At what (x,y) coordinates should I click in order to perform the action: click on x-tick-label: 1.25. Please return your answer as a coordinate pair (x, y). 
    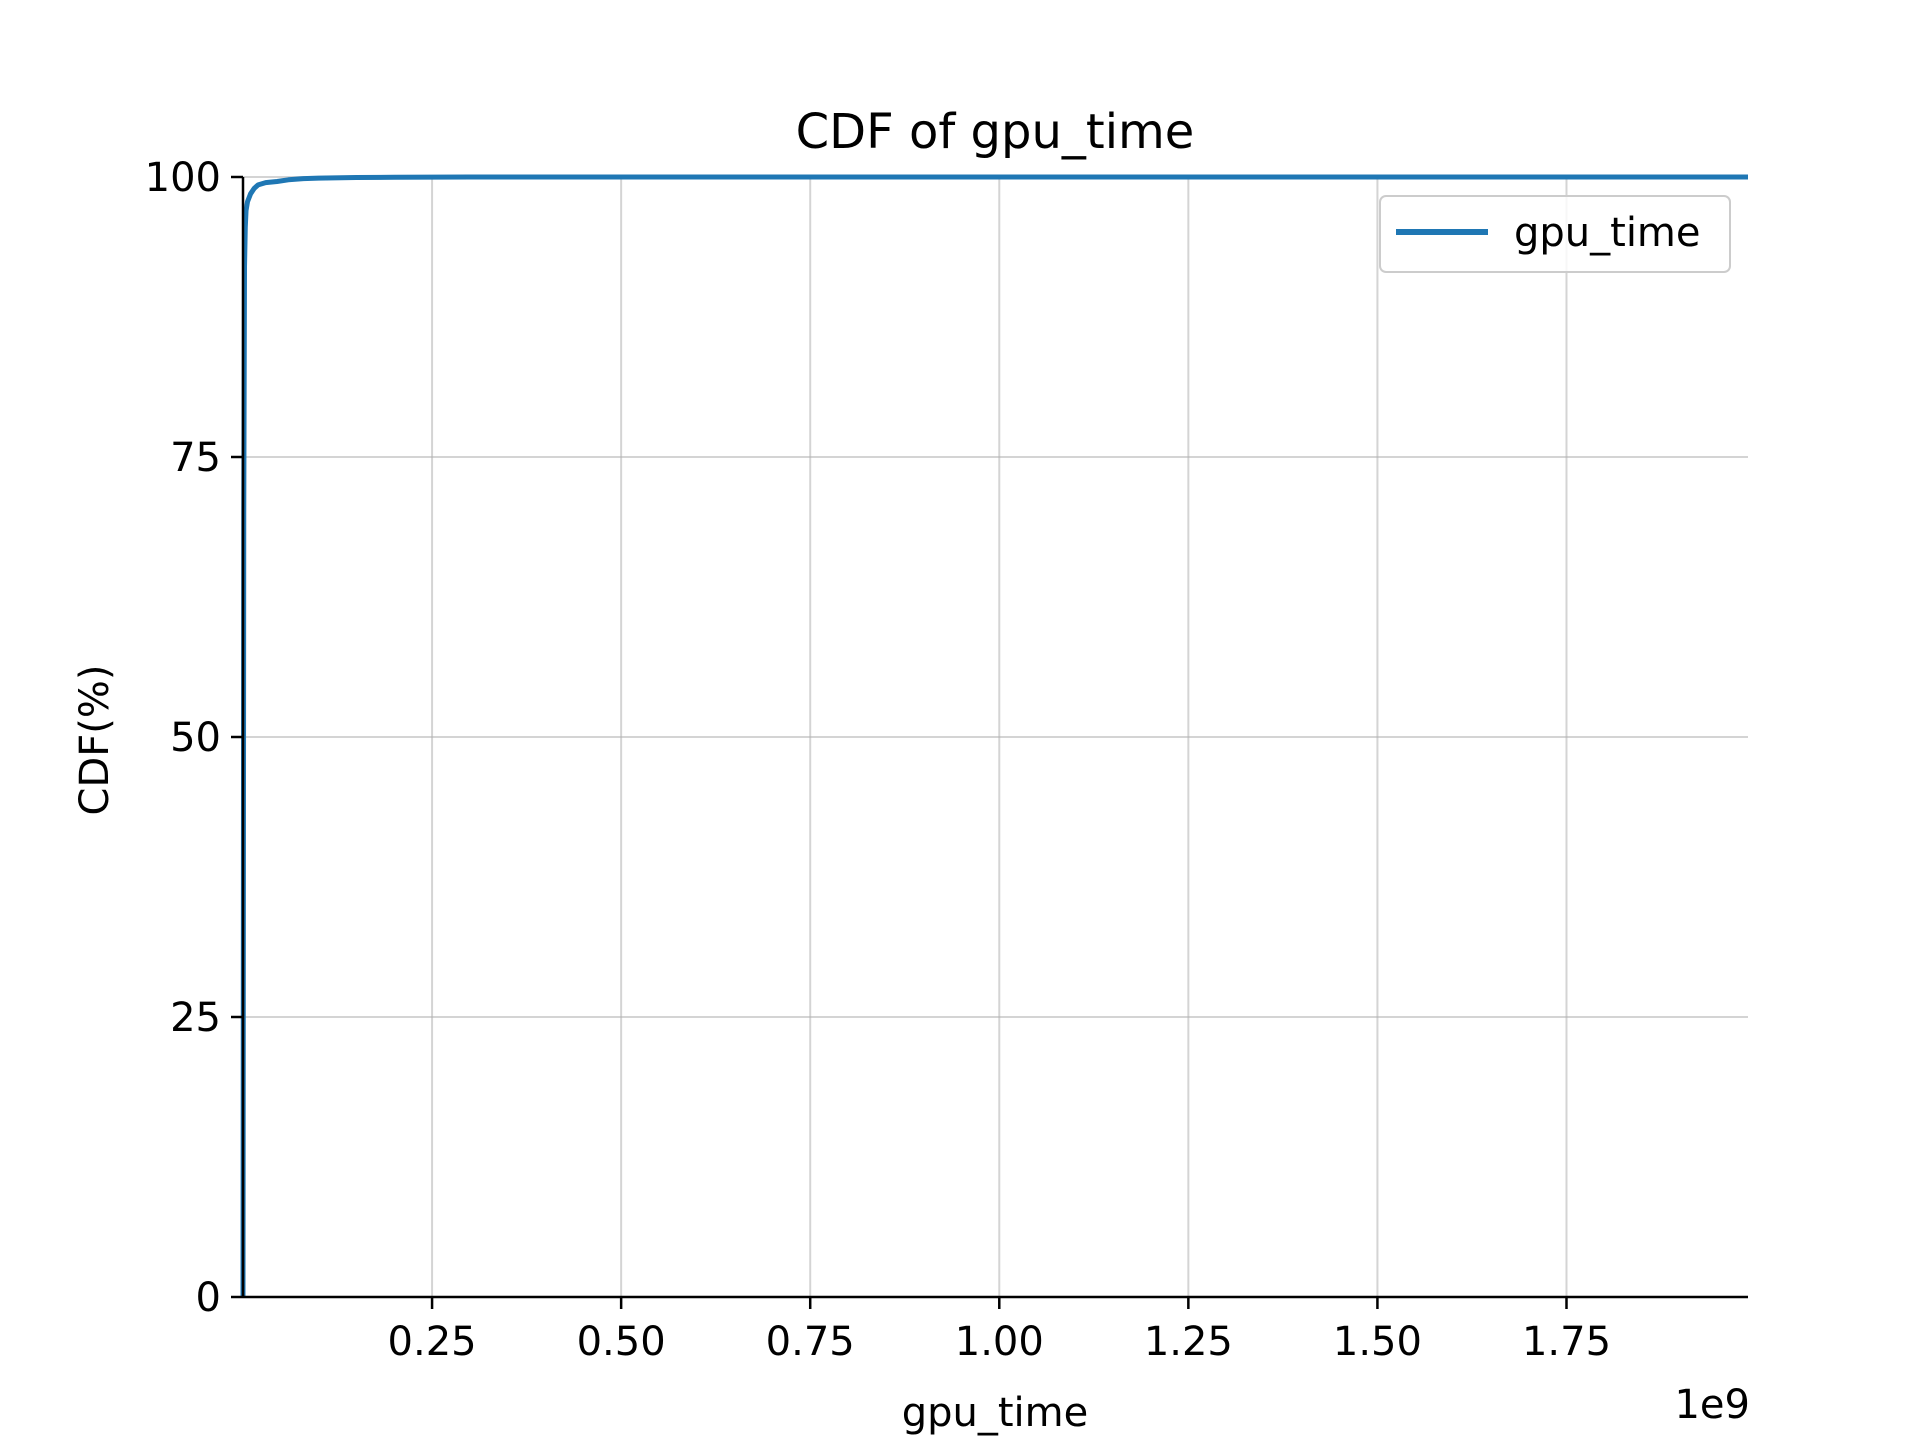
    Looking at the image, I should click on (1188, 1342).